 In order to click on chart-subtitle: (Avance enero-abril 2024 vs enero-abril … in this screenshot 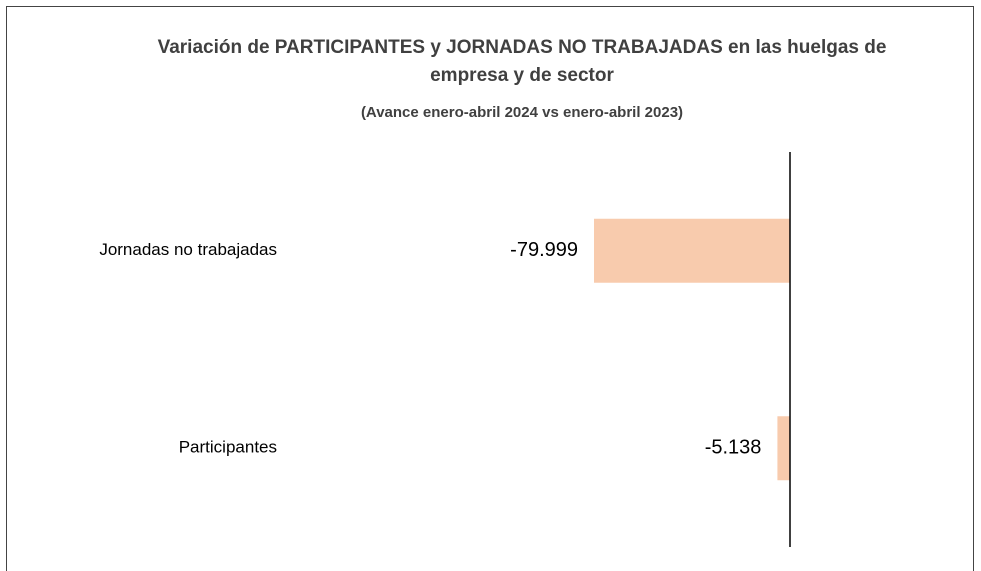, I will do `click(522, 112)`.